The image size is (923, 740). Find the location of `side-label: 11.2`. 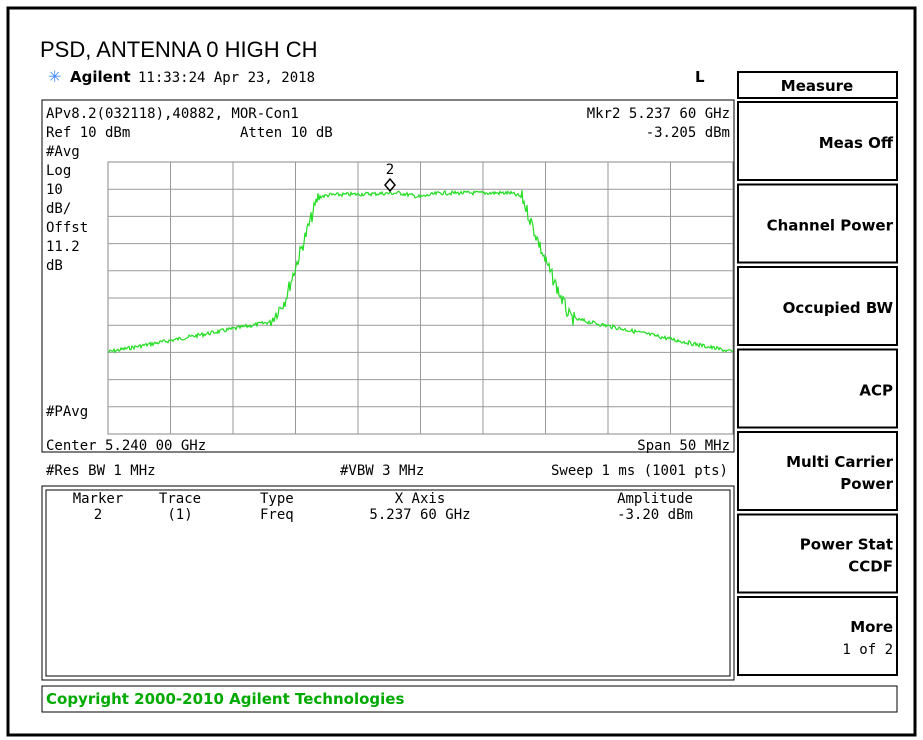

side-label: 11.2 is located at coordinates (63, 247).